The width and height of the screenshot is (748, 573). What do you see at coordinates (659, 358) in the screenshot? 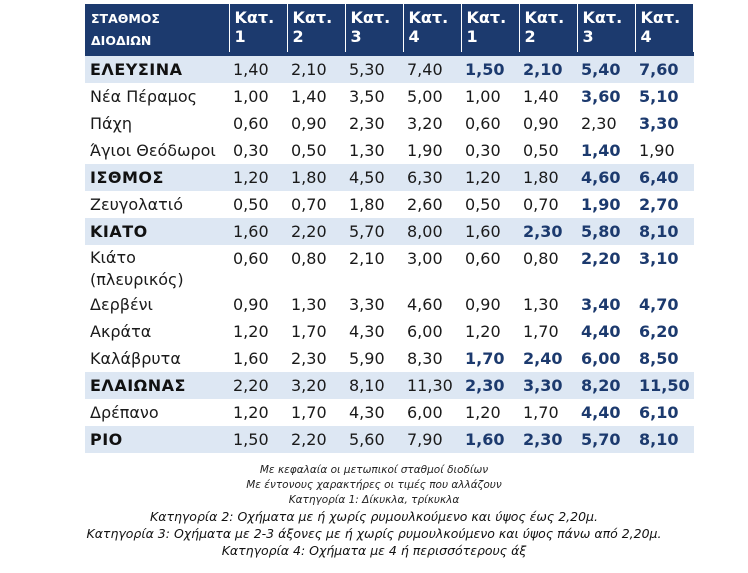
I see `new-price-cat-4-cell: 8,50` at bounding box center [659, 358].